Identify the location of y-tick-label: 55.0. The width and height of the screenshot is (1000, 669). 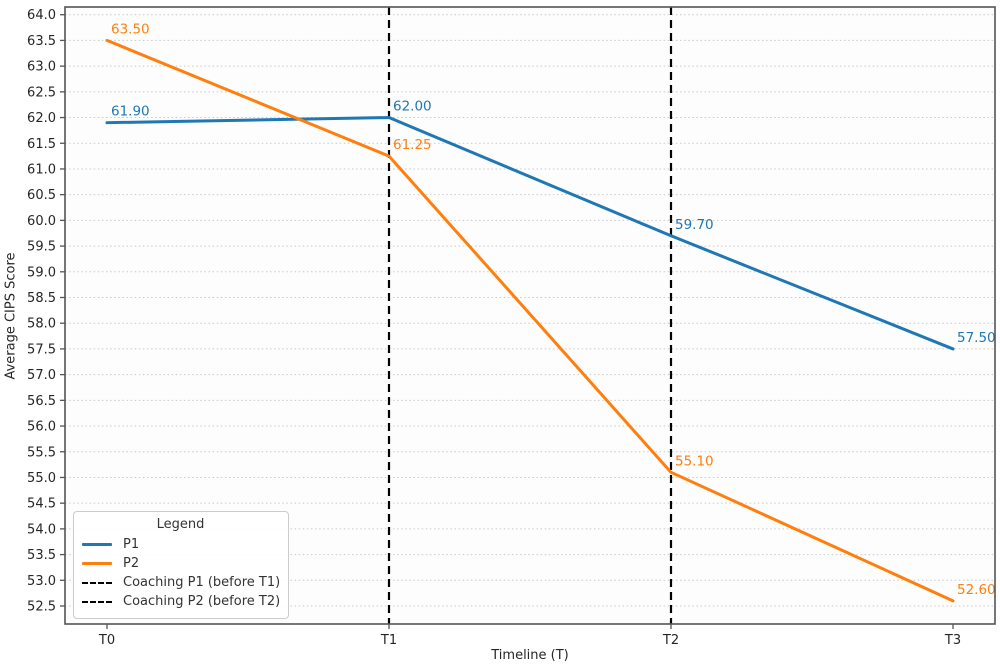
(41, 478).